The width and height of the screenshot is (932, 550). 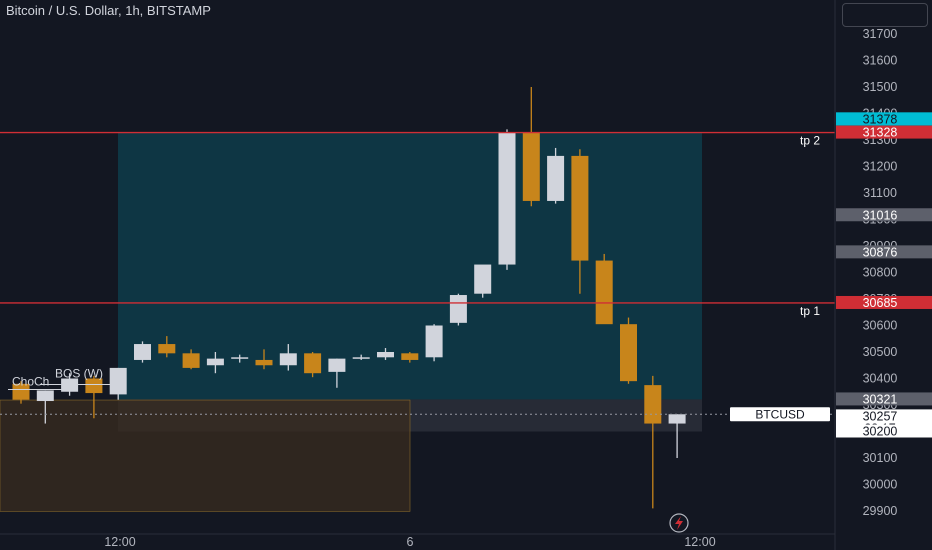 I want to click on price-axis-background, so click(x=883, y=275).